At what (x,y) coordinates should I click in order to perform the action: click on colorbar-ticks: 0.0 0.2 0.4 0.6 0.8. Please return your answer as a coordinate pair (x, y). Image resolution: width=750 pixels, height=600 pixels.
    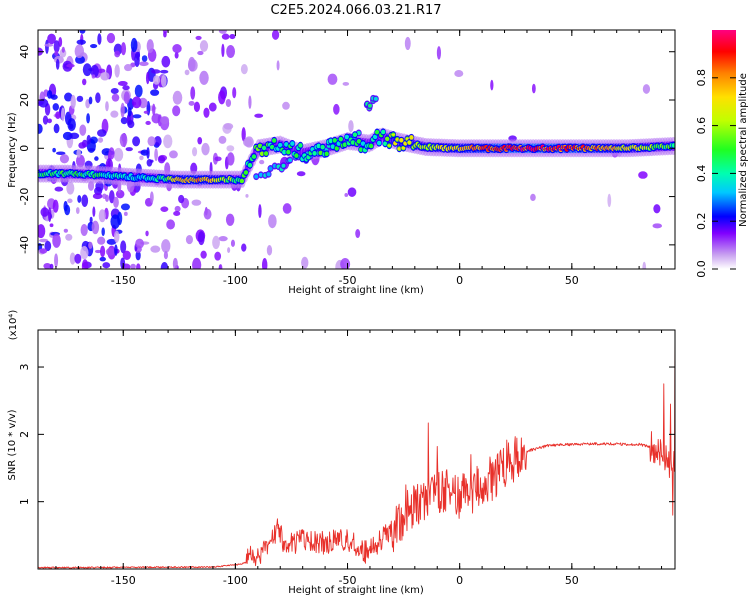
    Looking at the image, I should click on (715, 173).